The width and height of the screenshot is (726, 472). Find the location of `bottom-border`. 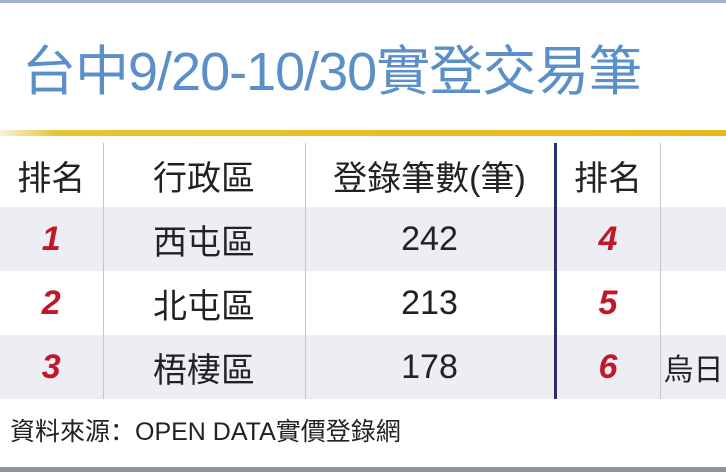

bottom-border is located at coordinates (363, 469).